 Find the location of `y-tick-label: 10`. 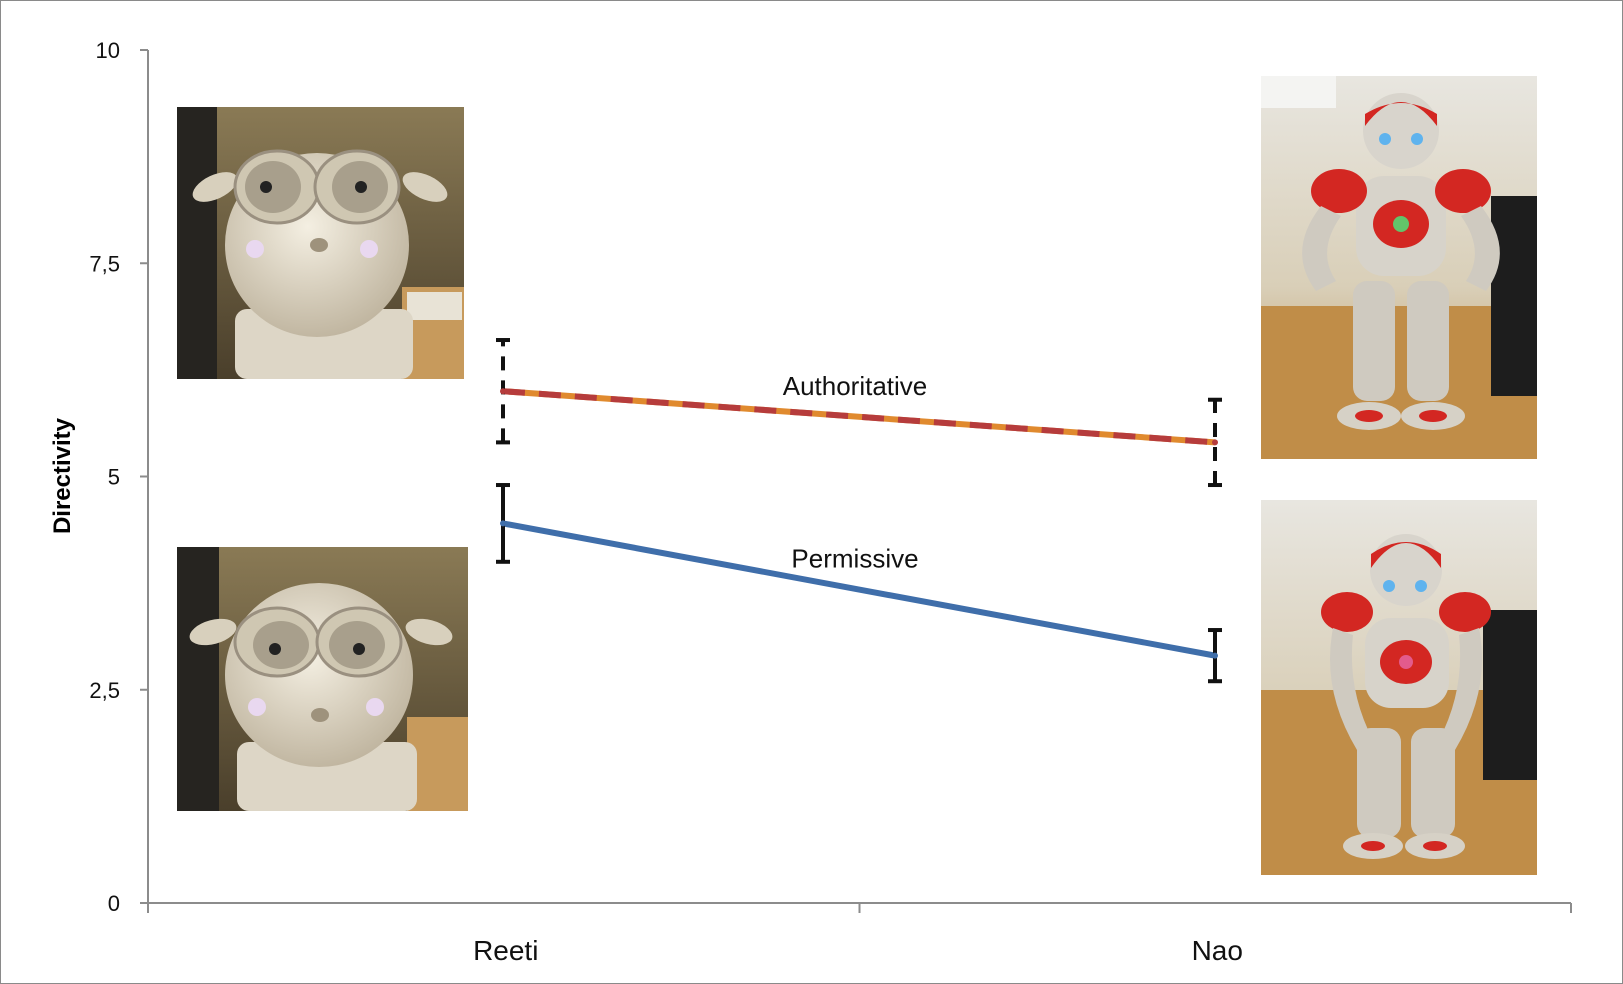

y-tick-label: 10 is located at coordinates (108, 50).